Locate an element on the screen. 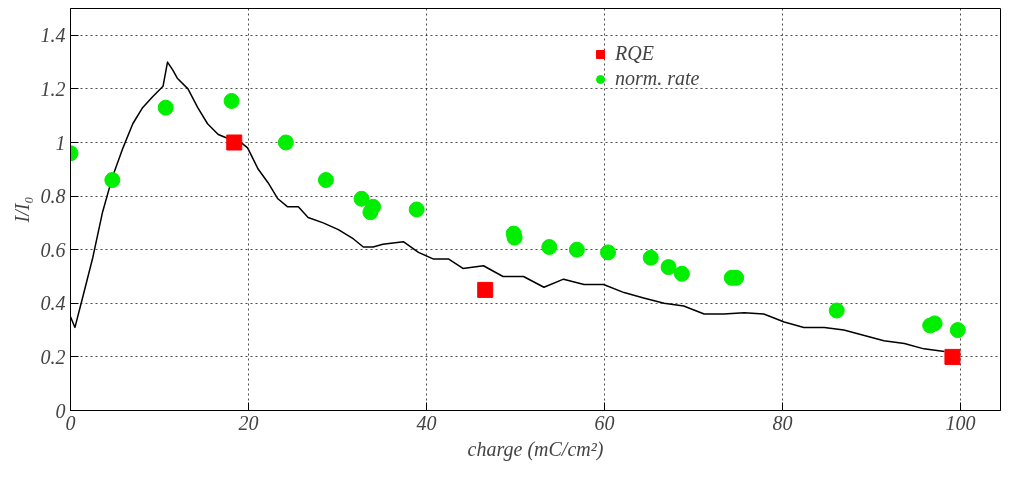  y-axis-title: I/I₀ is located at coordinates (21, 210).